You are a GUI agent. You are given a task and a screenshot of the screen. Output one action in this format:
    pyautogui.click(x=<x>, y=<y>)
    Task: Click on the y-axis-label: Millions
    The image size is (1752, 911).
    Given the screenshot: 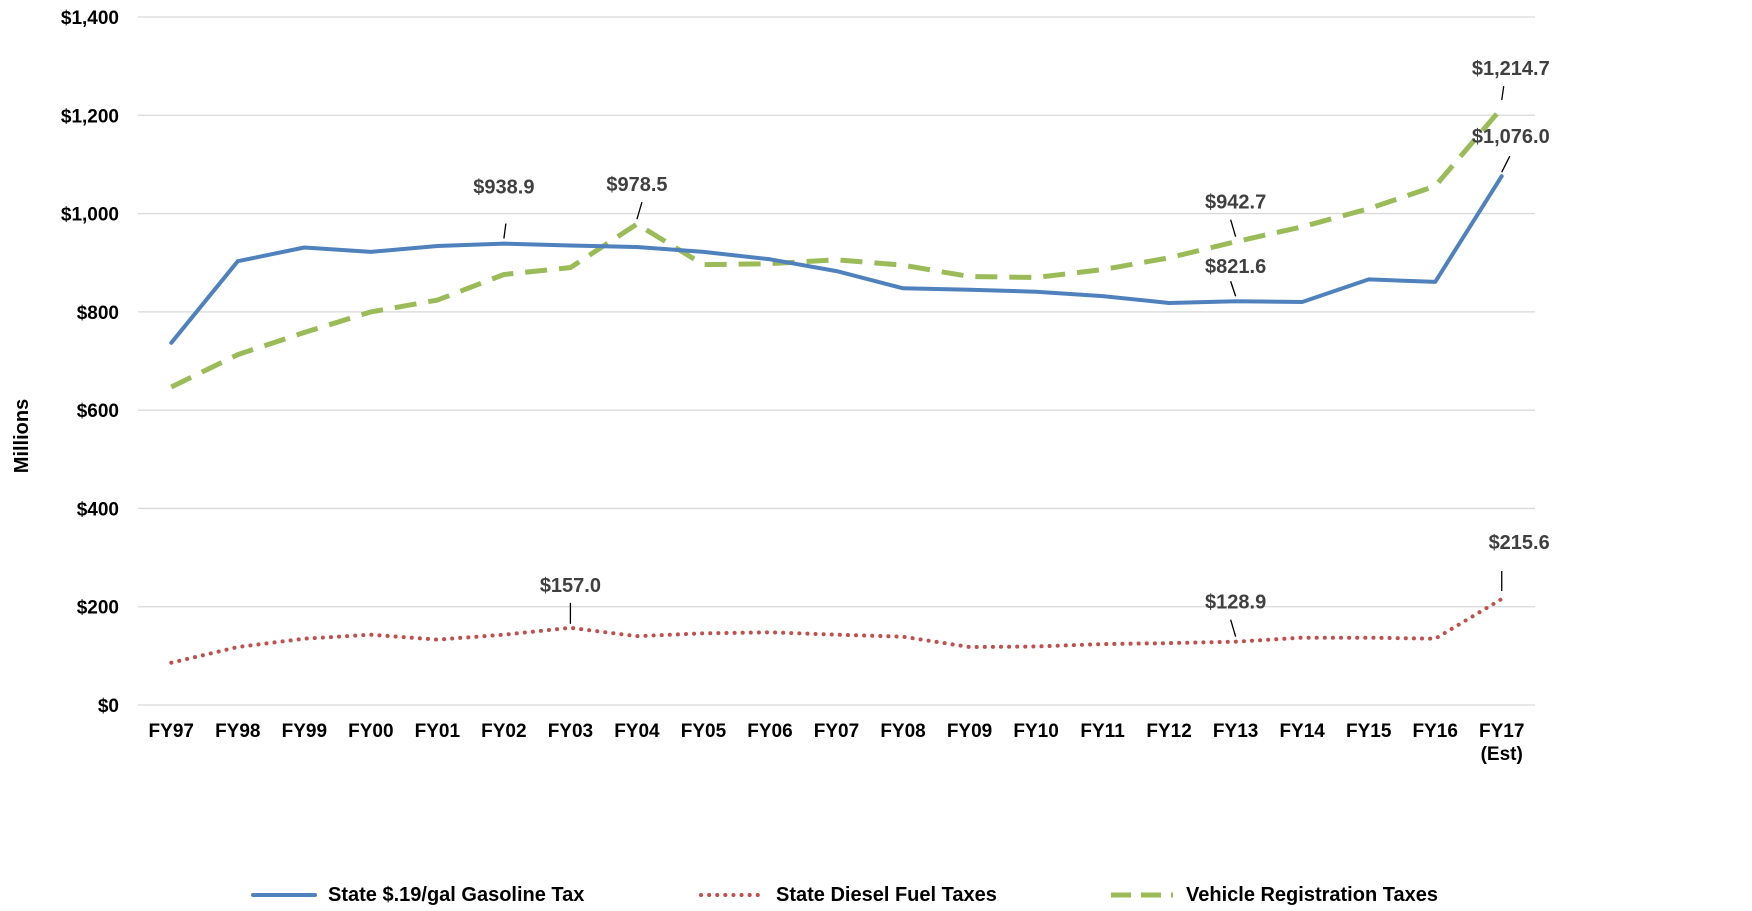 What is the action you would take?
    pyautogui.click(x=22, y=436)
    